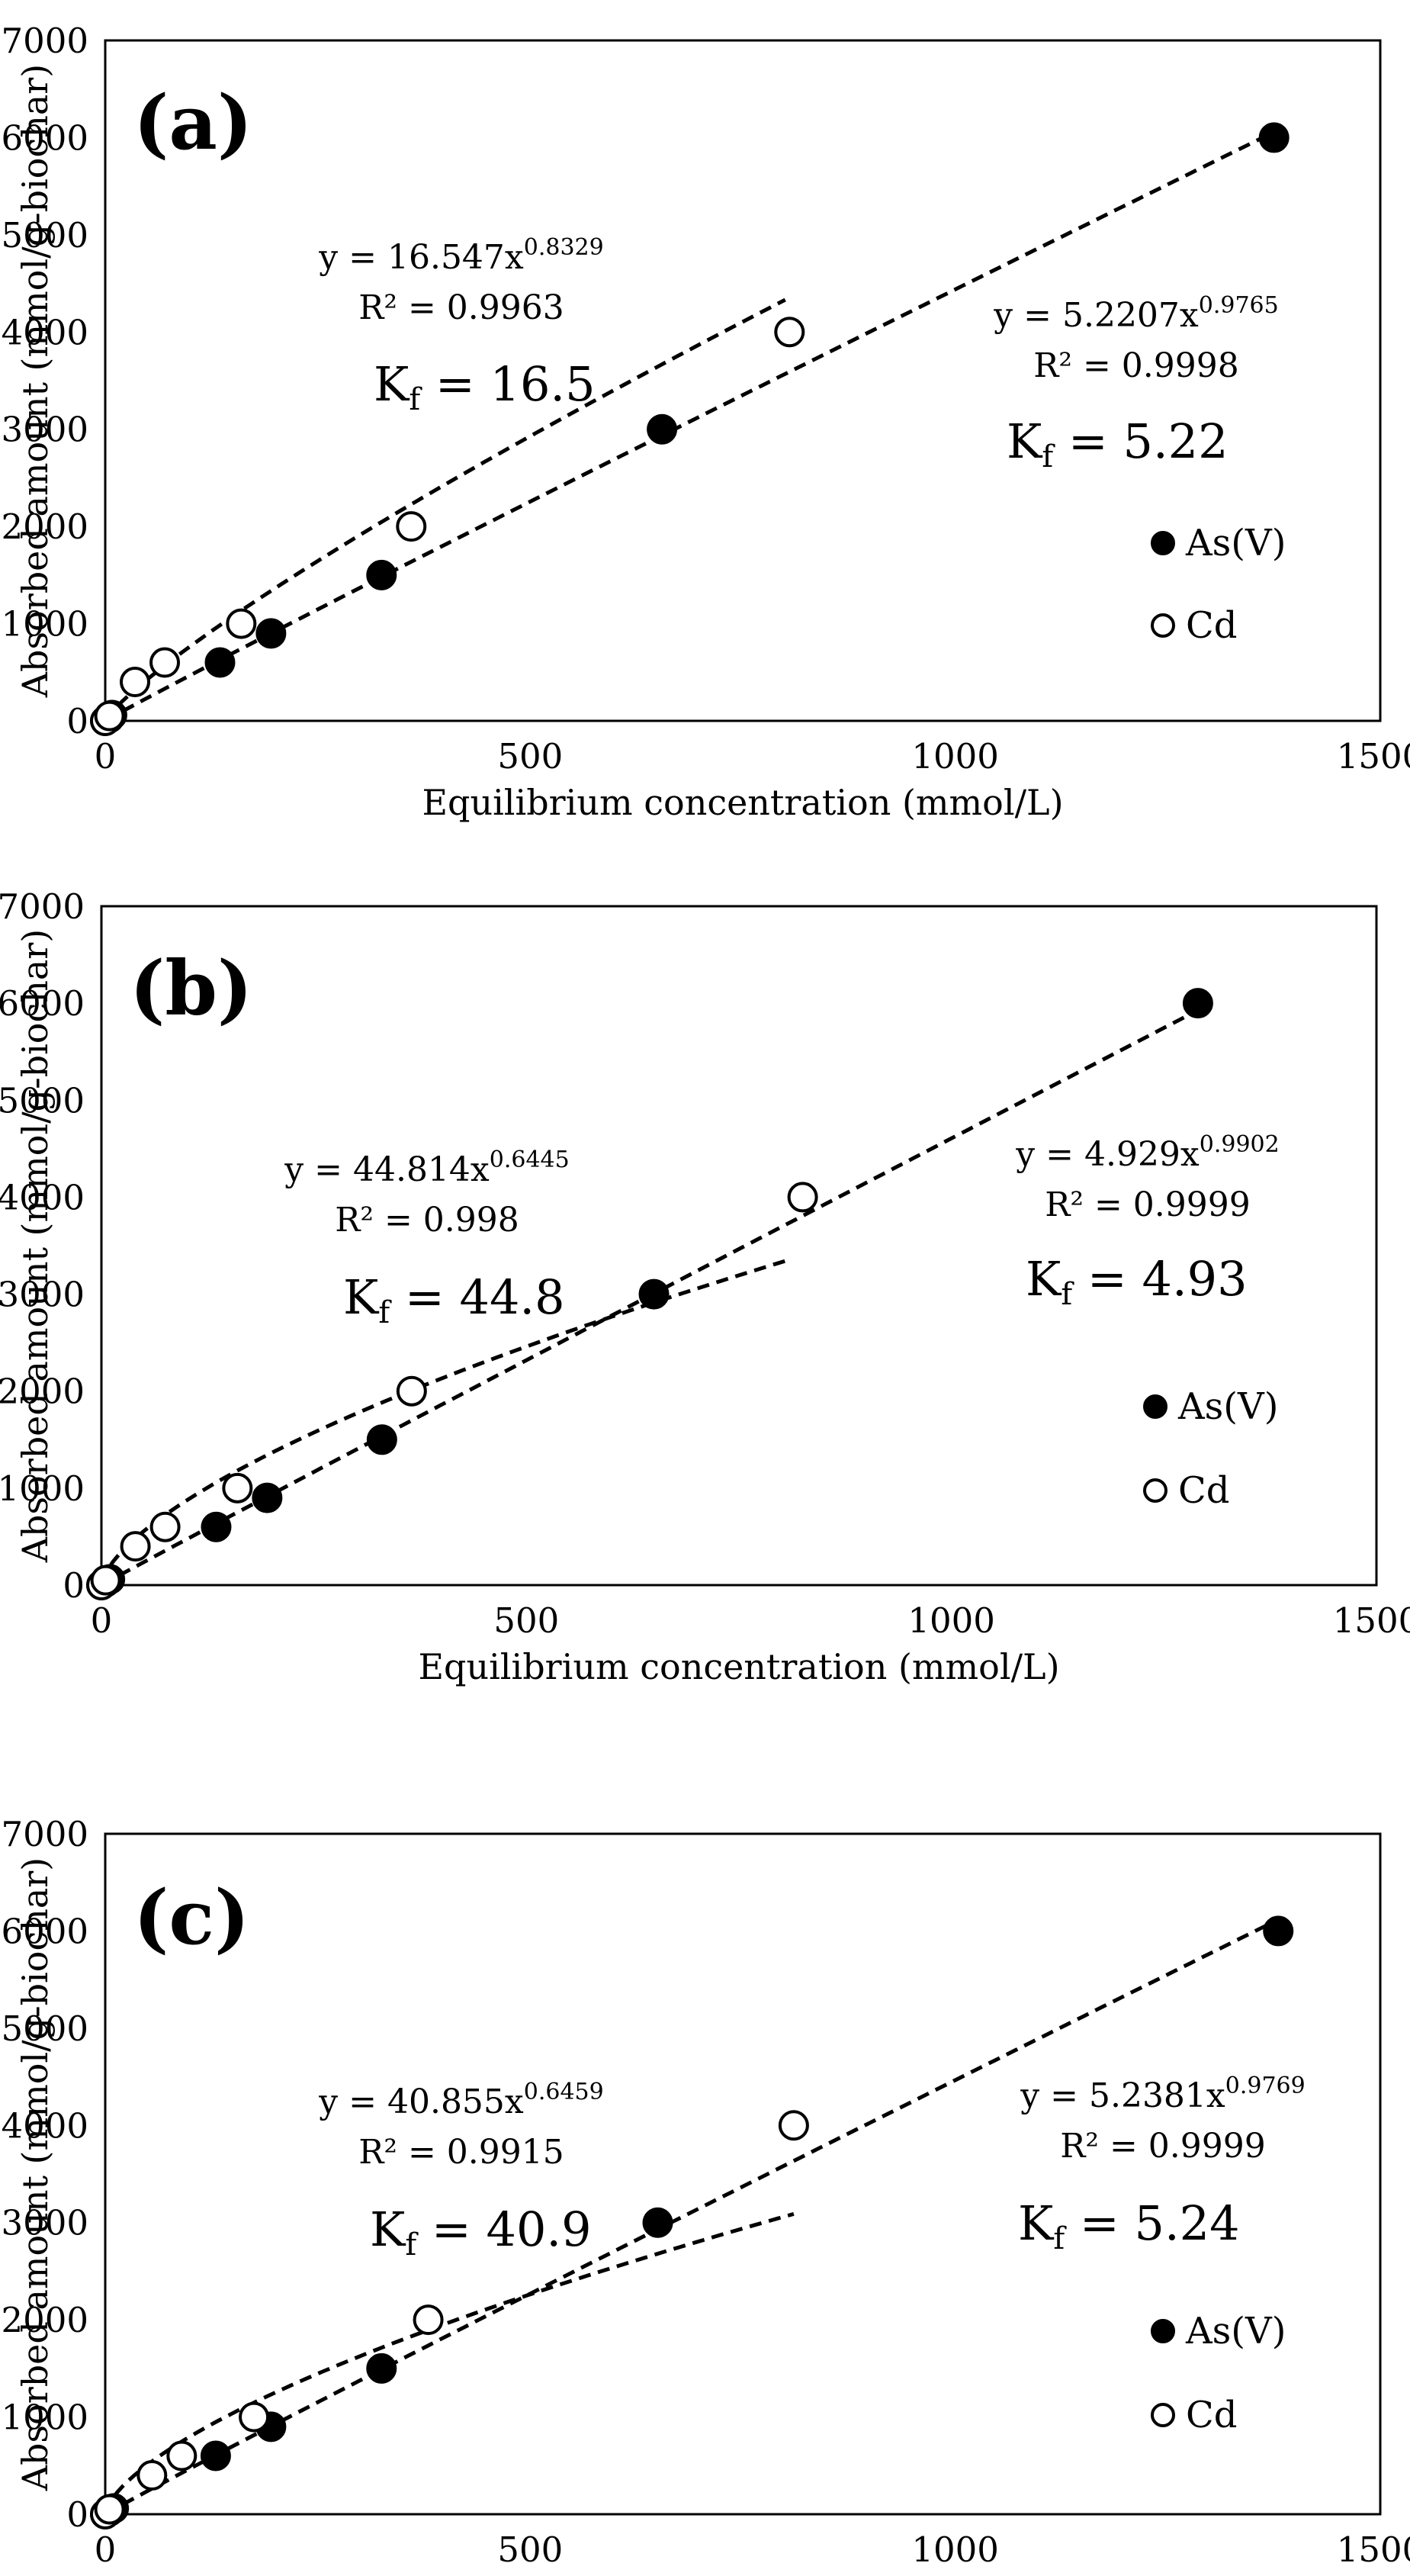 Image resolution: width=1410 pixels, height=2576 pixels. Describe the element at coordinates (460, 256) in the screenshot. I see `cd-fit-equation: y = 16.547x0.8329` at that location.